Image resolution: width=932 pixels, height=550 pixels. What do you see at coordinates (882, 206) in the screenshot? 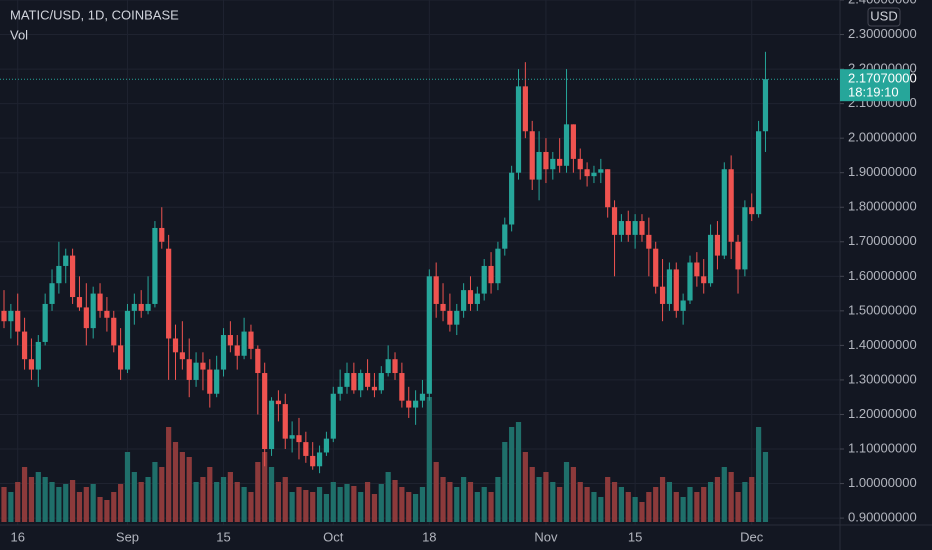
I see `y-tick-label: 1.80000000` at bounding box center [882, 206].